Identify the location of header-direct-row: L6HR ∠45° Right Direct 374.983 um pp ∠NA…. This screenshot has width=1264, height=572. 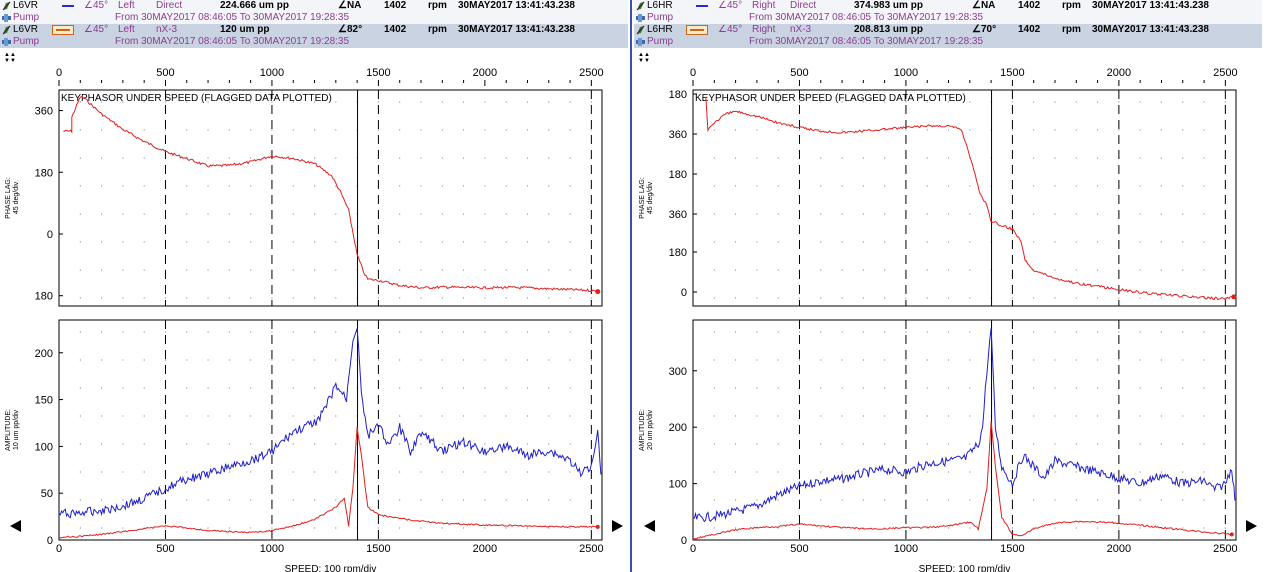
(948, 6).